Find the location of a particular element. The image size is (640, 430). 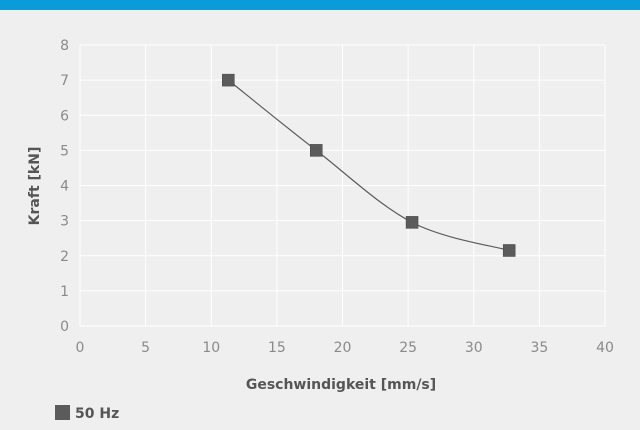

x-axis-ticks: 0 5 10 15 20 25 30 35 40 is located at coordinates (345, 348).